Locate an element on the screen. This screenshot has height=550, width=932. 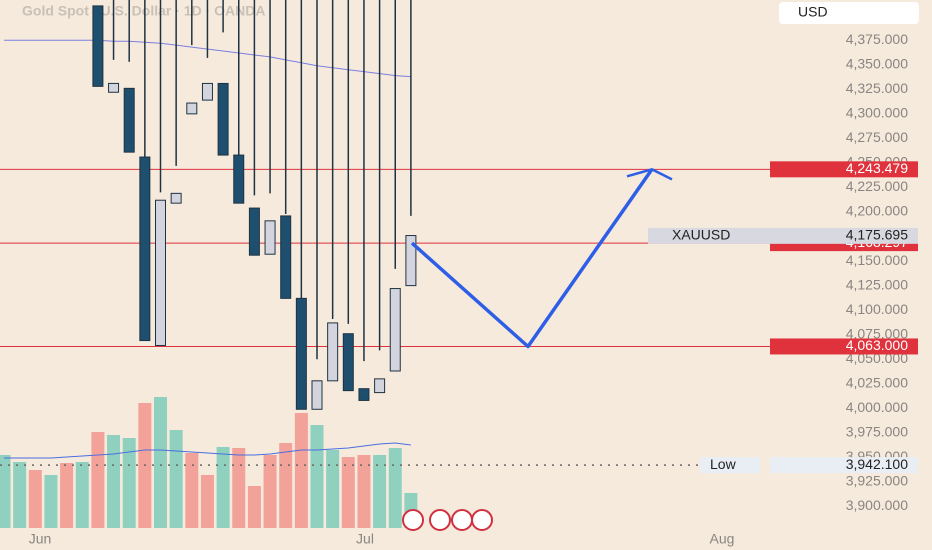
low-name-box is located at coordinates (730, 465).